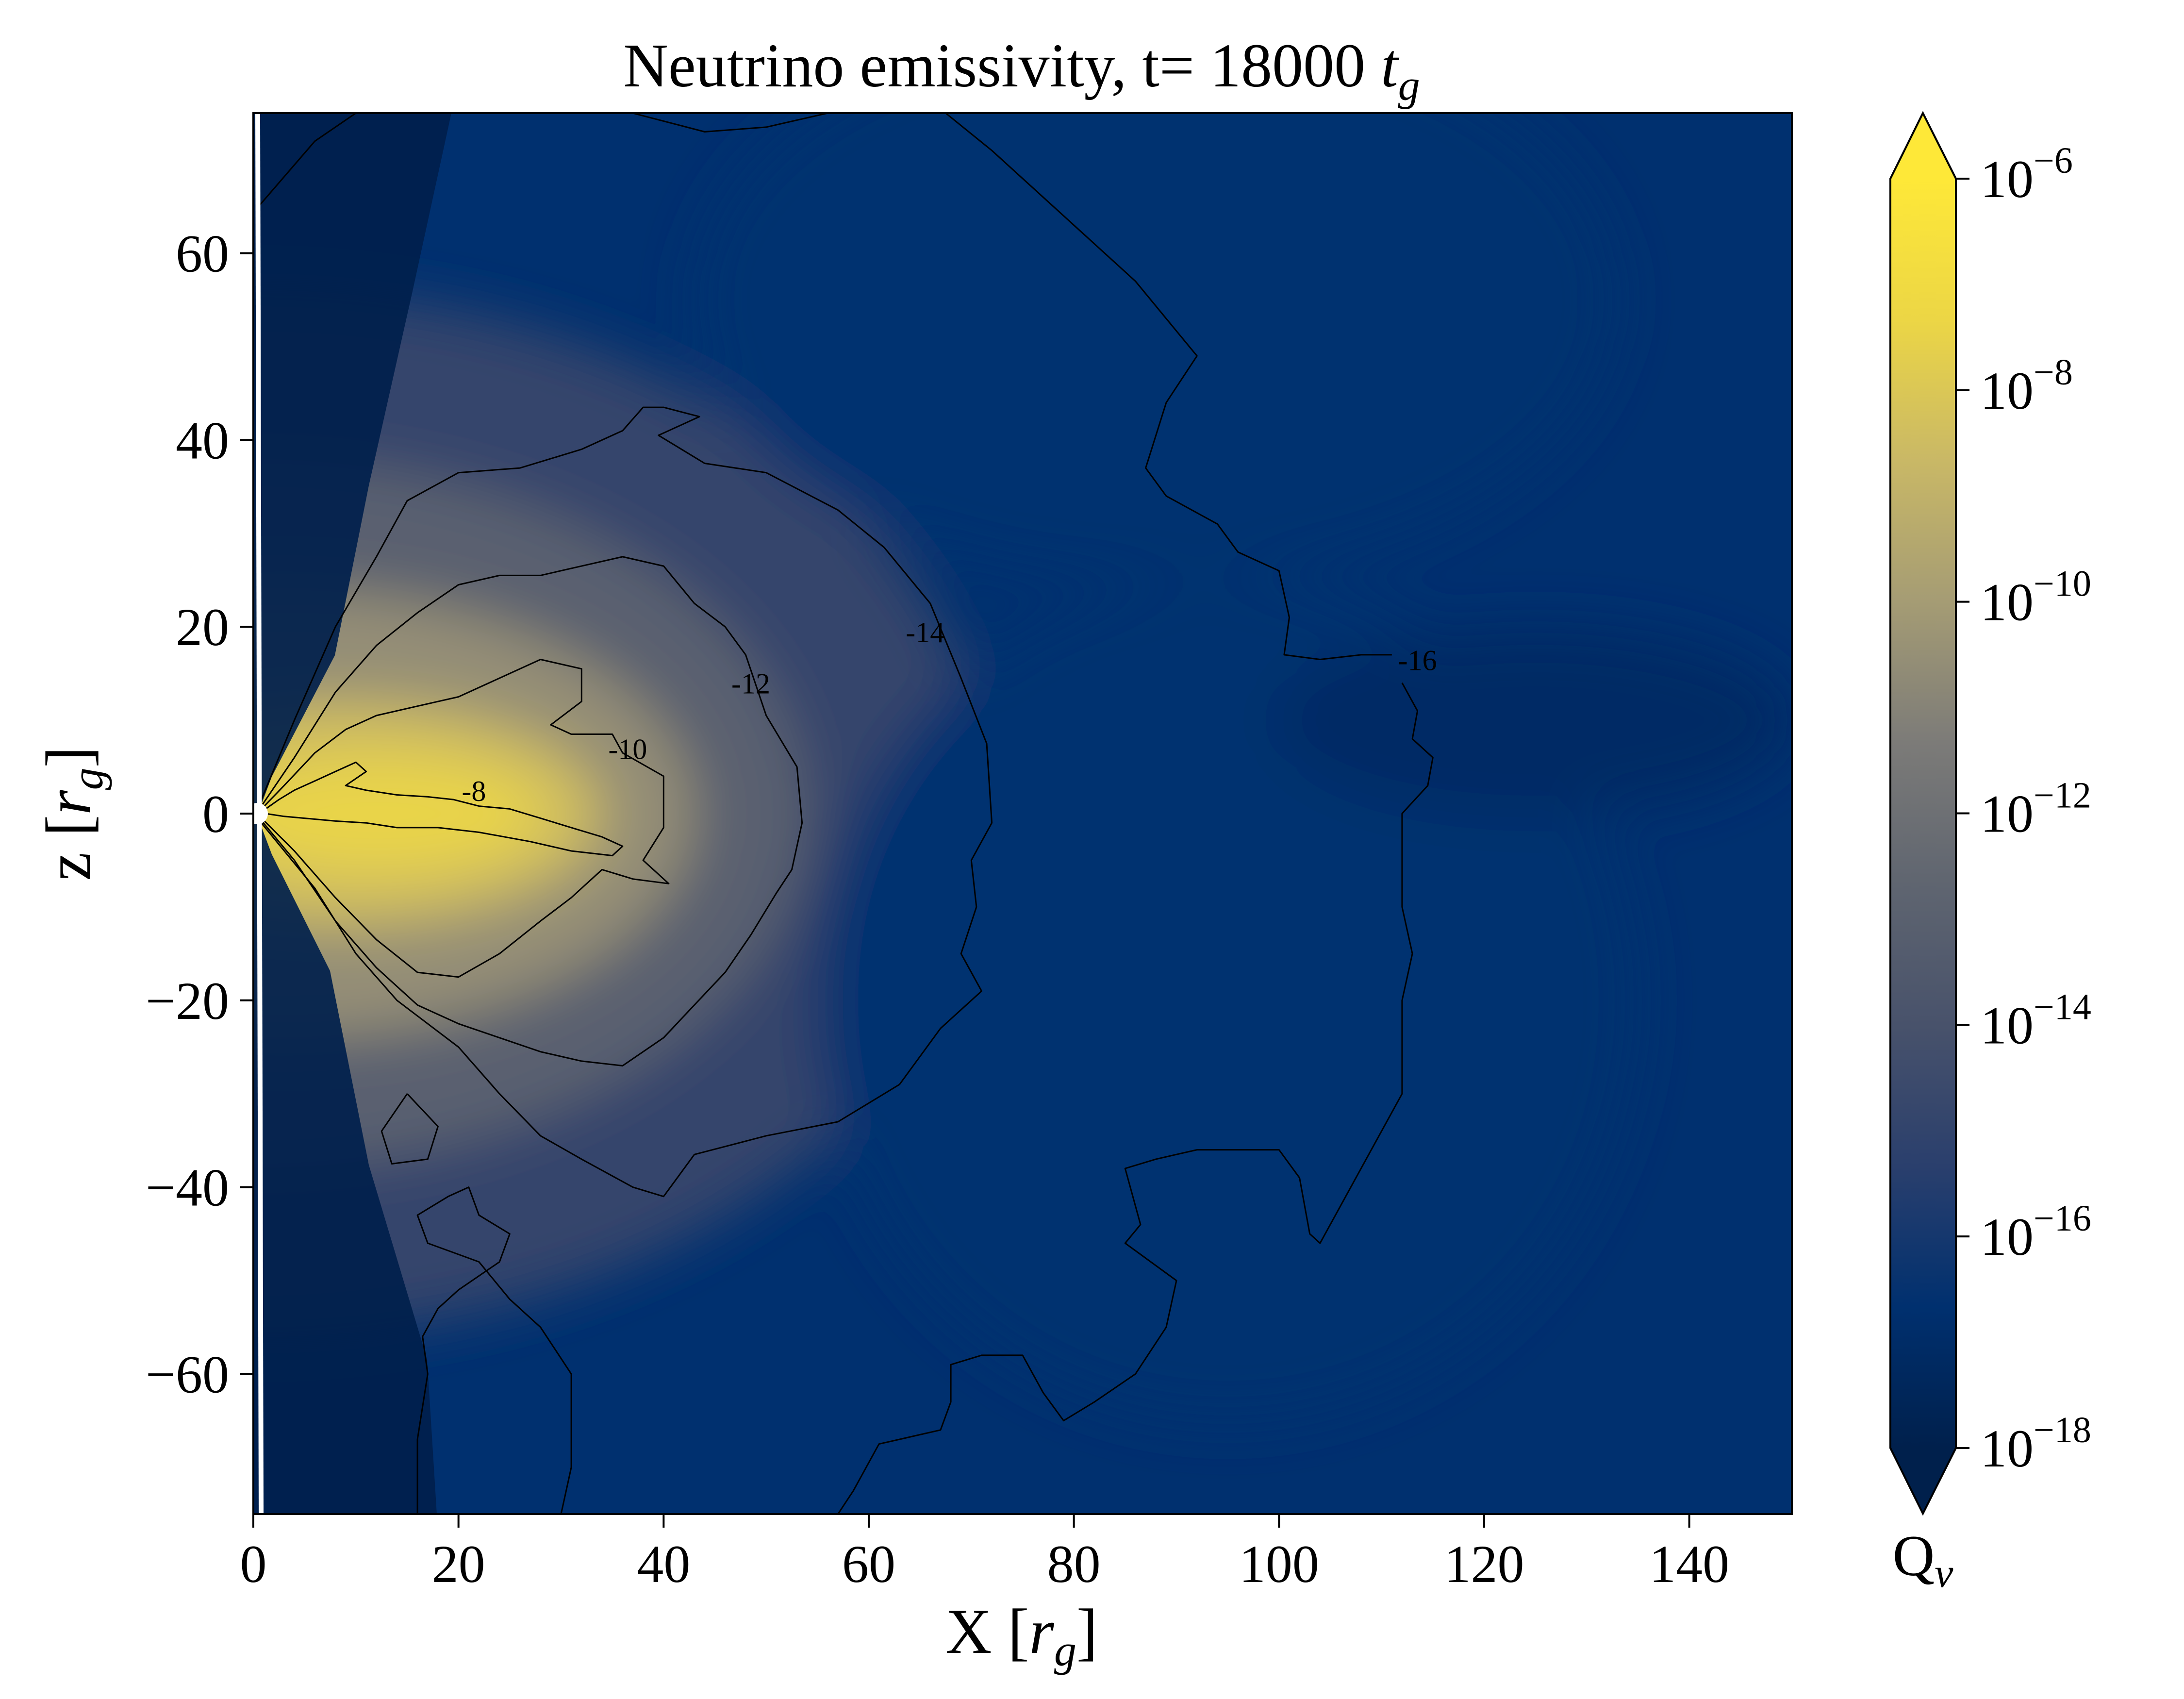 This screenshot has width=2184, height=1699. What do you see at coordinates (199, 814) in the screenshot?
I see `y-axis: −60 −40 −20 0 20 40 60` at bounding box center [199, 814].